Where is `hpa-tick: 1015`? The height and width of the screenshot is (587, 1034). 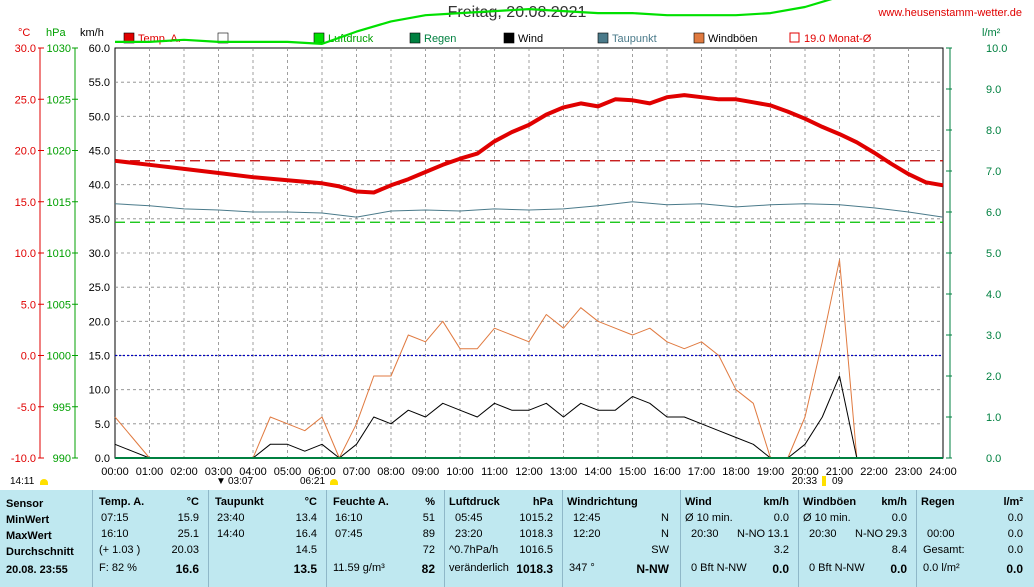
hpa-tick: 1015 is located at coordinates (59, 203).